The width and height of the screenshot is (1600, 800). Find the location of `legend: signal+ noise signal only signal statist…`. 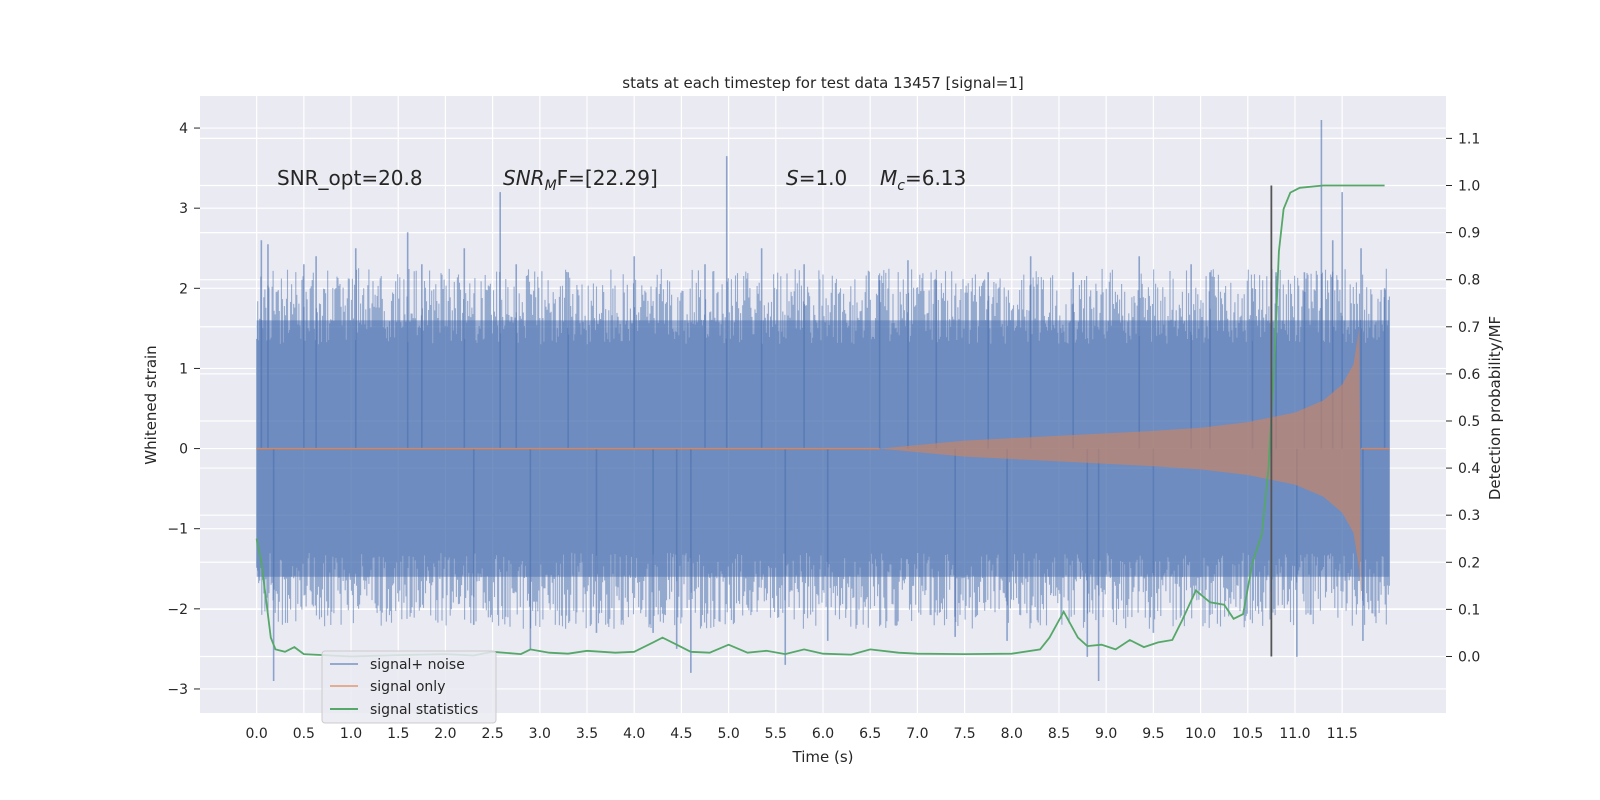

legend: signal+ noise signal only signal statist… is located at coordinates (409, 687).